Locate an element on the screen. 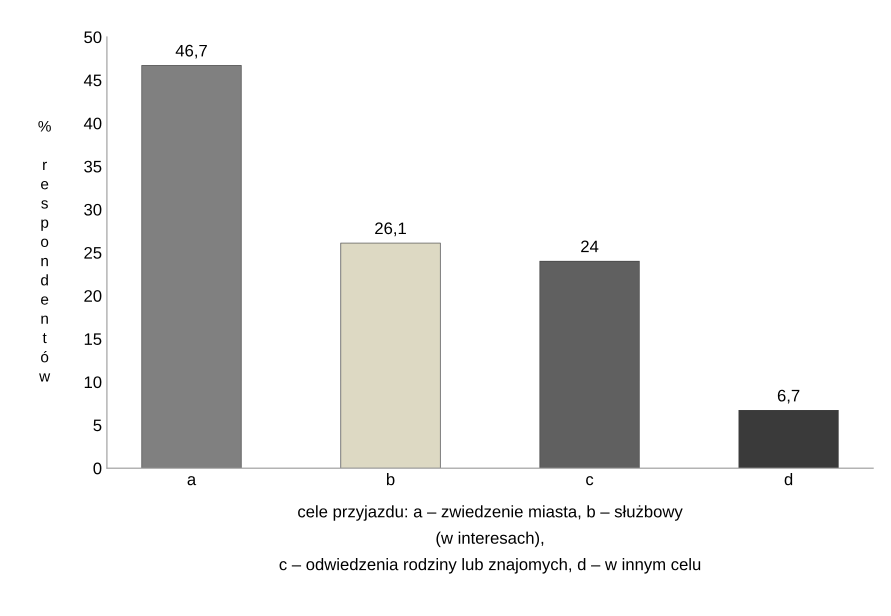  y-tick-label: 10 is located at coordinates (93, 382).